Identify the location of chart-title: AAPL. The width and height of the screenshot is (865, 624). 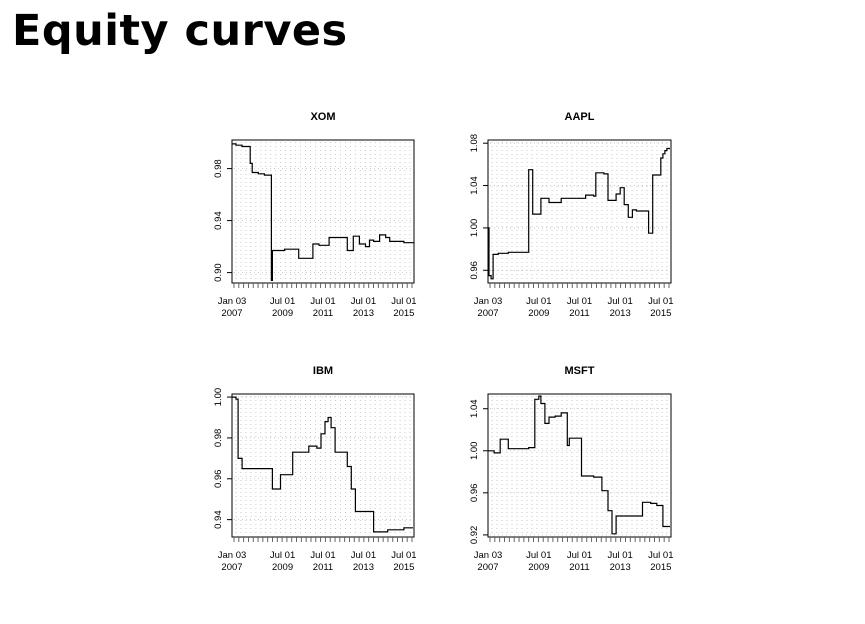
(580, 117).